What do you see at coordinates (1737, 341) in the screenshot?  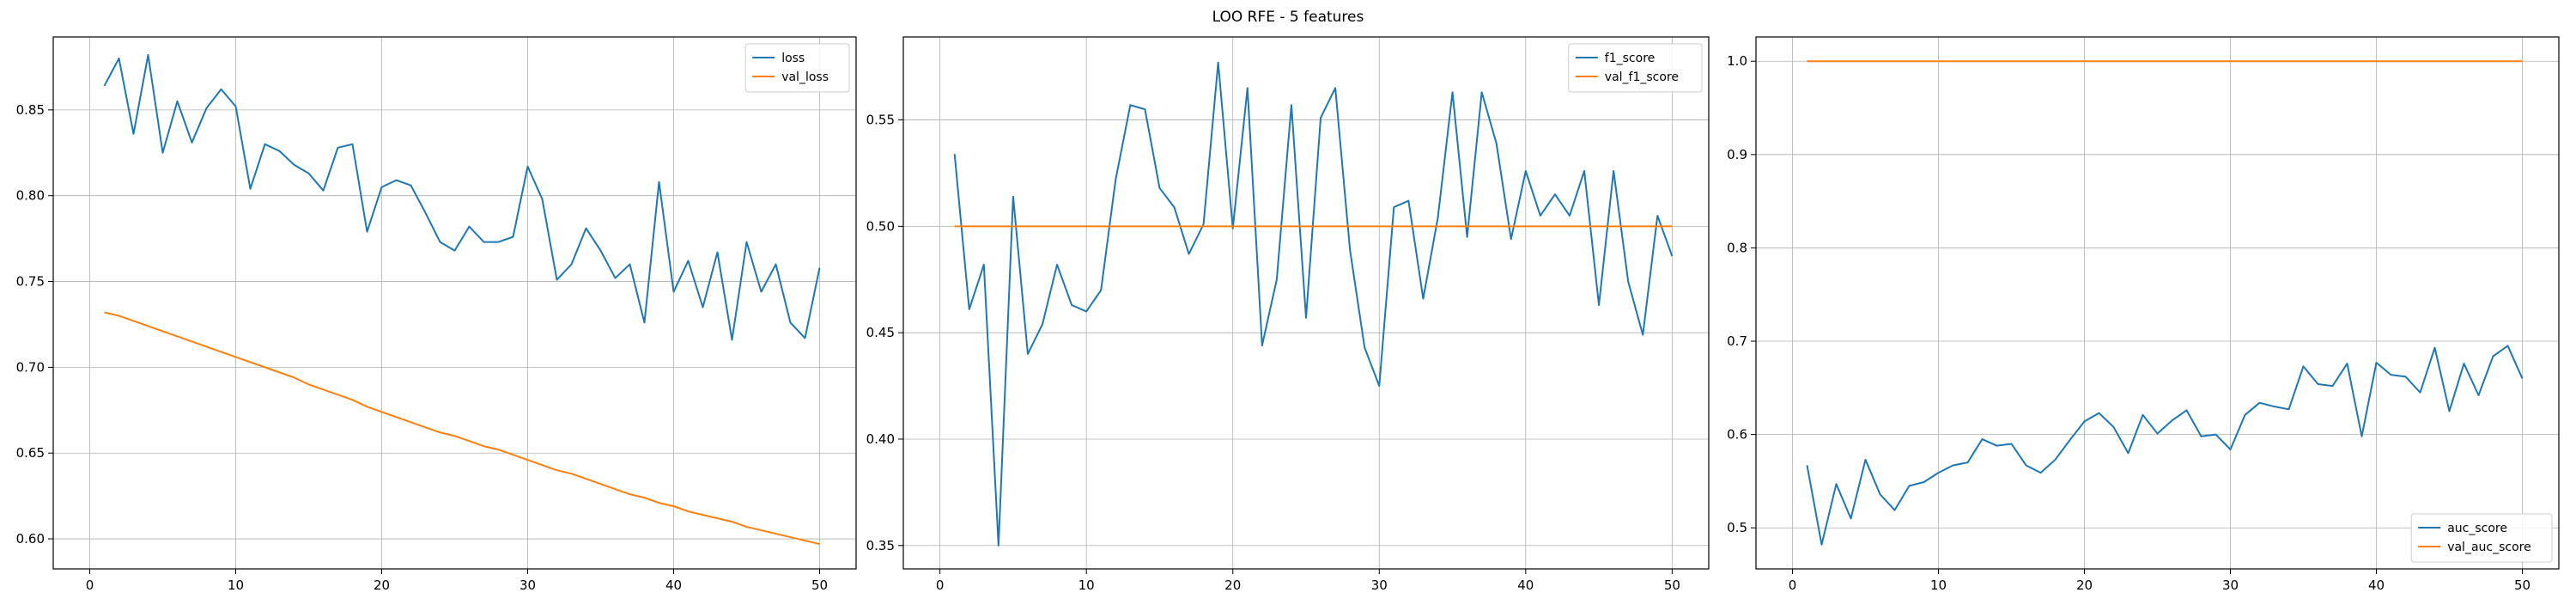 I see `y-tick-label: 0.7` at bounding box center [1737, 341].